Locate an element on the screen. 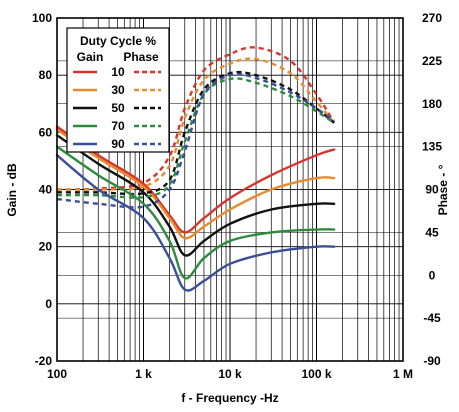  y-tick-label-right: -45 is located at coordinates (432, 318).